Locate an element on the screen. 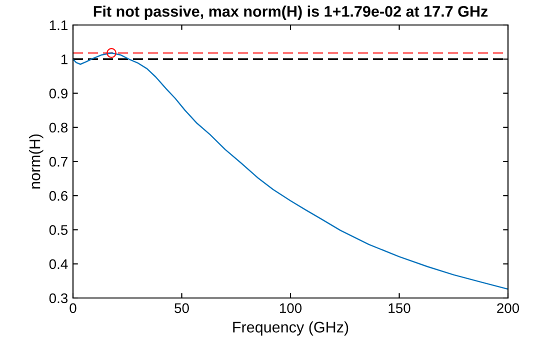 Image resolution: width=560 pixels, height=337 pixels. y-tick-label: 0.7 is located at coordinates (58, 161).